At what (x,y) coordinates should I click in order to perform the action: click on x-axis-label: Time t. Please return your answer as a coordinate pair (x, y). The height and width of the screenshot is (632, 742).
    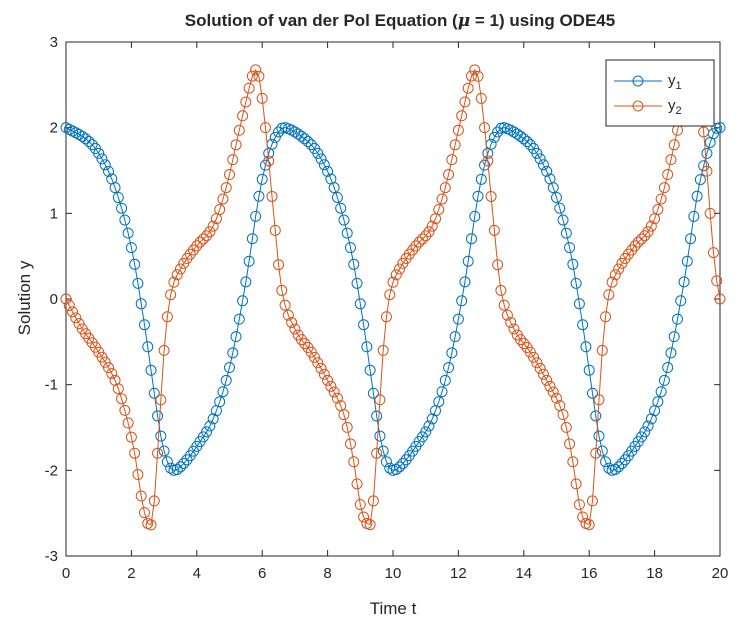
    Looking at the image, I should click on (393, 608).